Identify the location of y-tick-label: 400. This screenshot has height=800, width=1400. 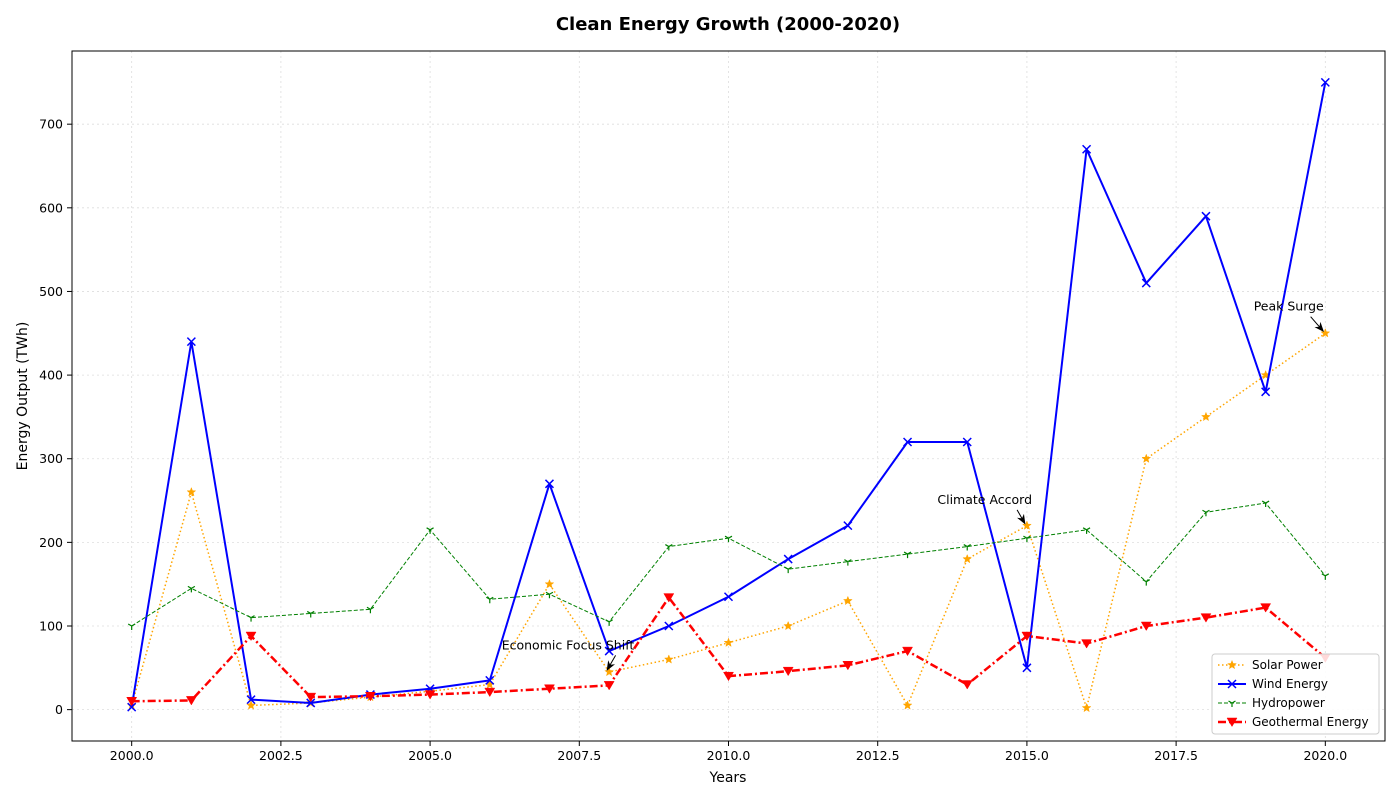
(51, 375).